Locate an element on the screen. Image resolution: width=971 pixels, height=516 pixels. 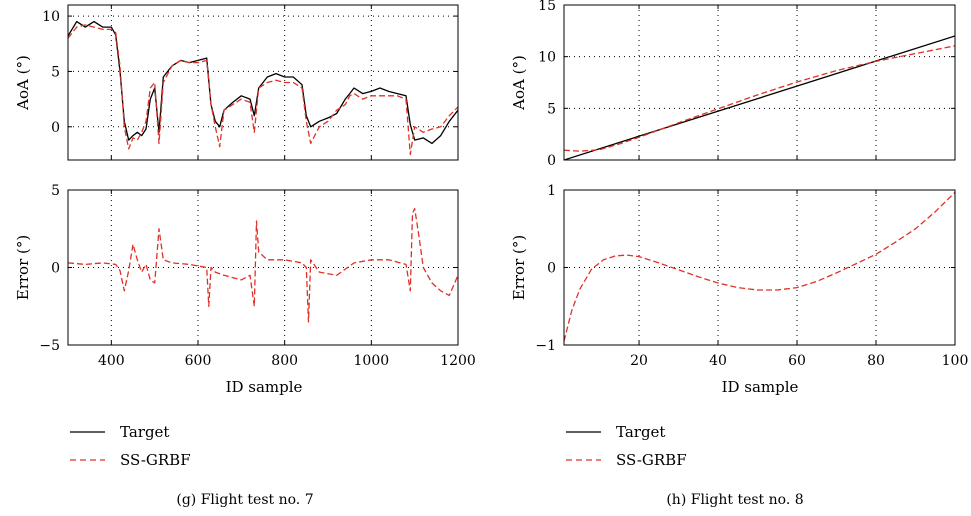
caption-h: (h) Flight test no. 8 is located at coordinates (734, 500).